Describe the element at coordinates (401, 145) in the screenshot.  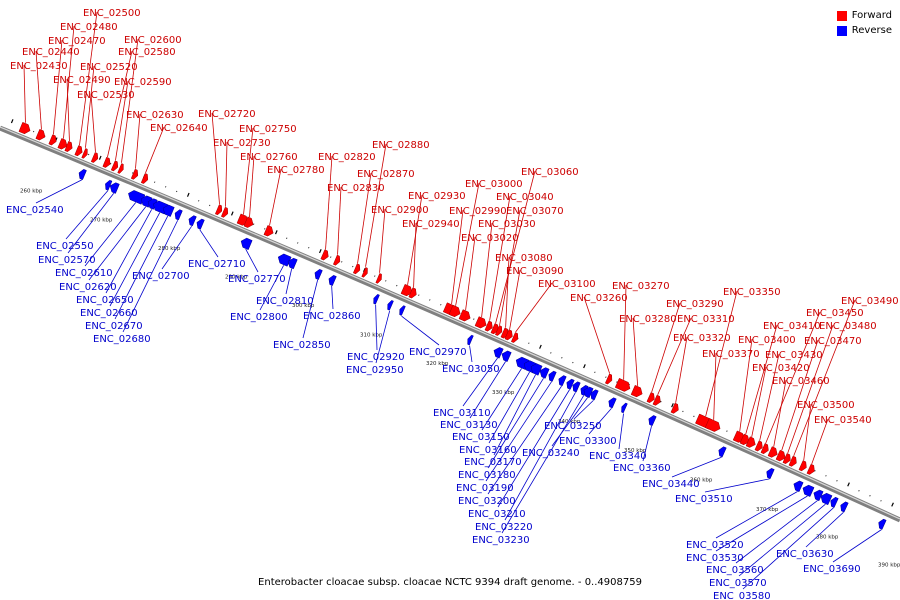
I see `forward-gene-label: ENC_02880` at that location.